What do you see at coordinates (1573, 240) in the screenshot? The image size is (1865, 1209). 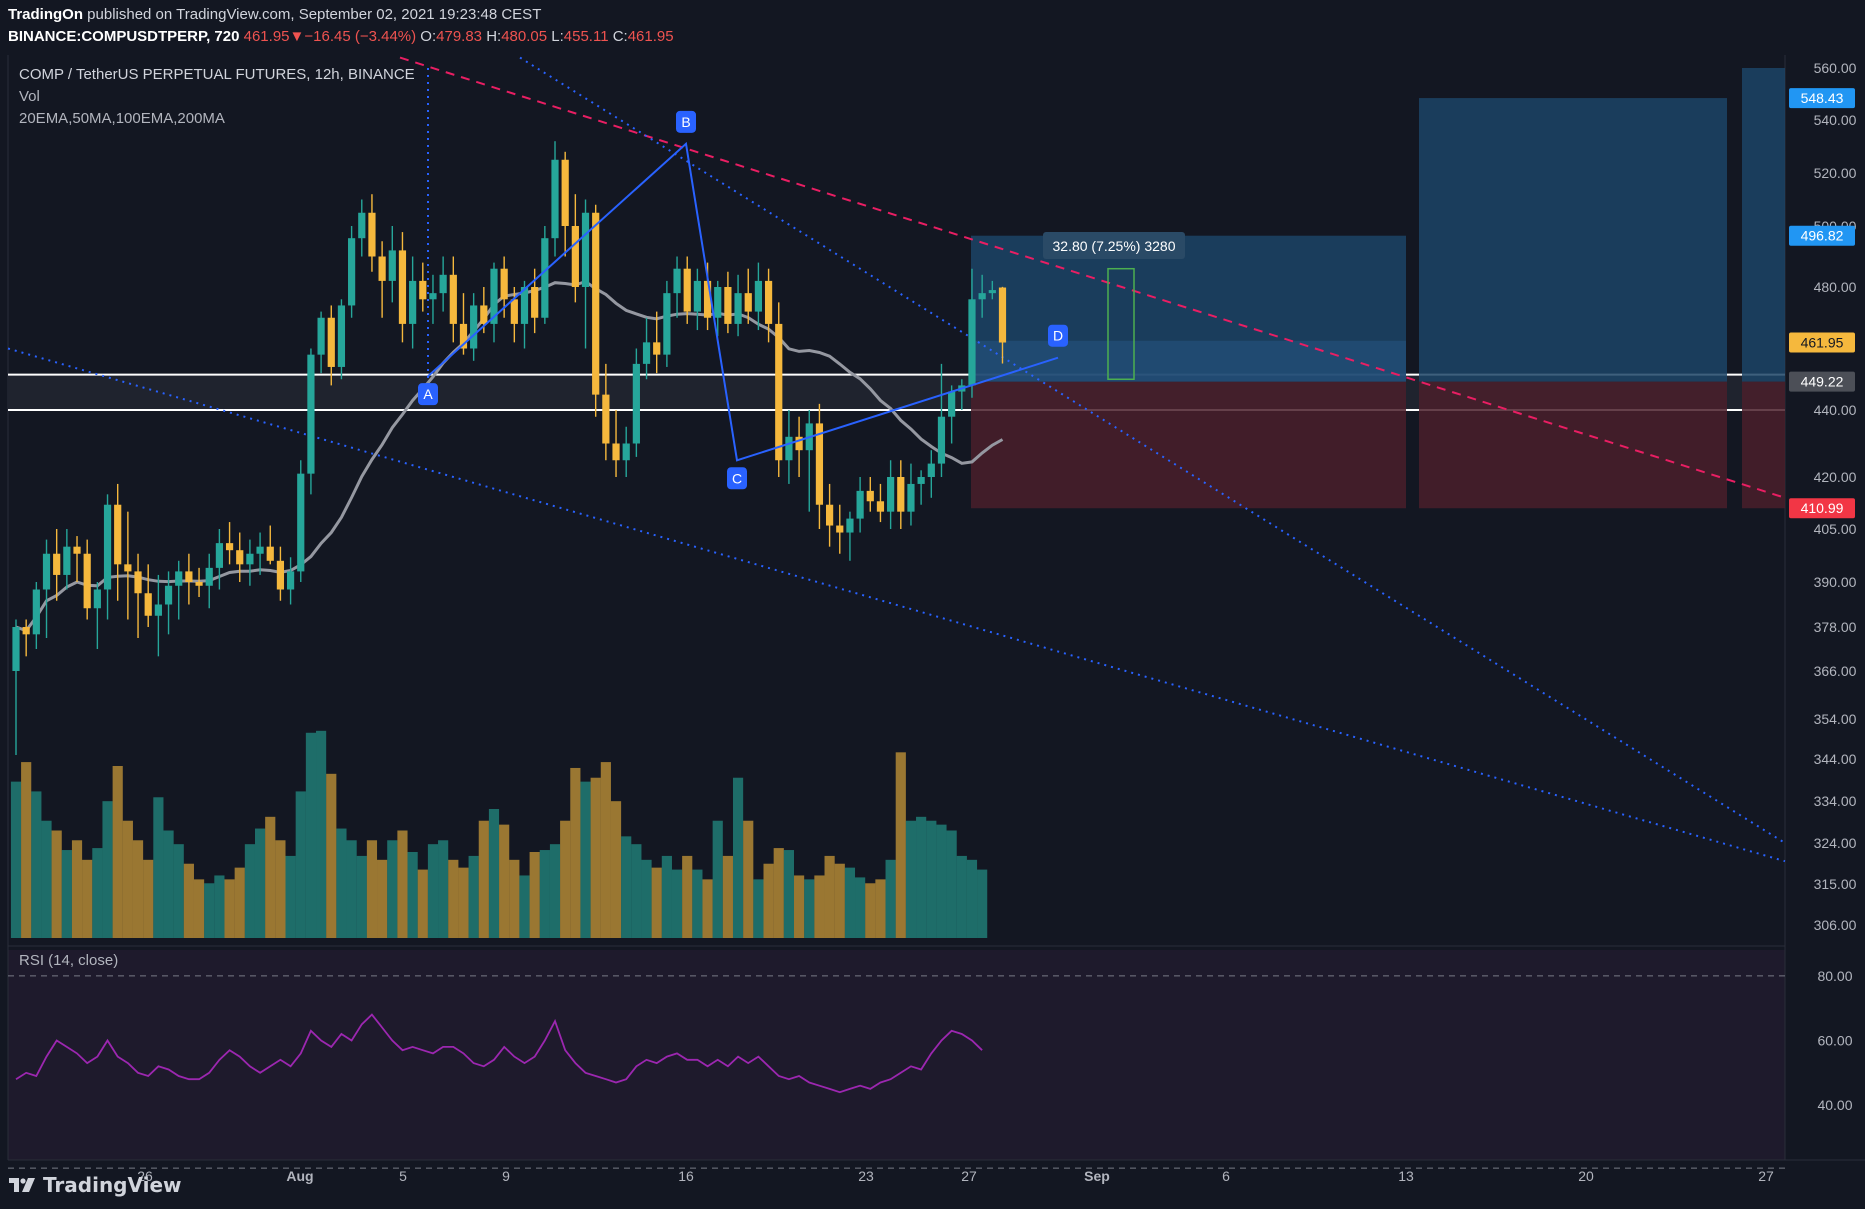 I see `position-2-target-zone` at bounding box center [1573, 240].